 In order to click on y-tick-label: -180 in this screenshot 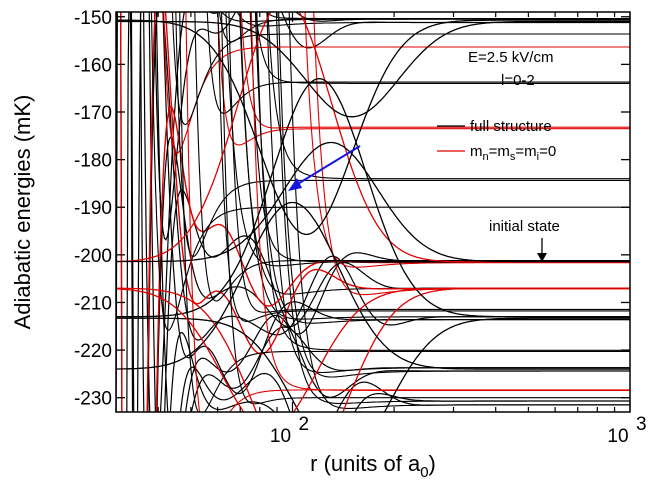, I will do `click(93, 161)`.